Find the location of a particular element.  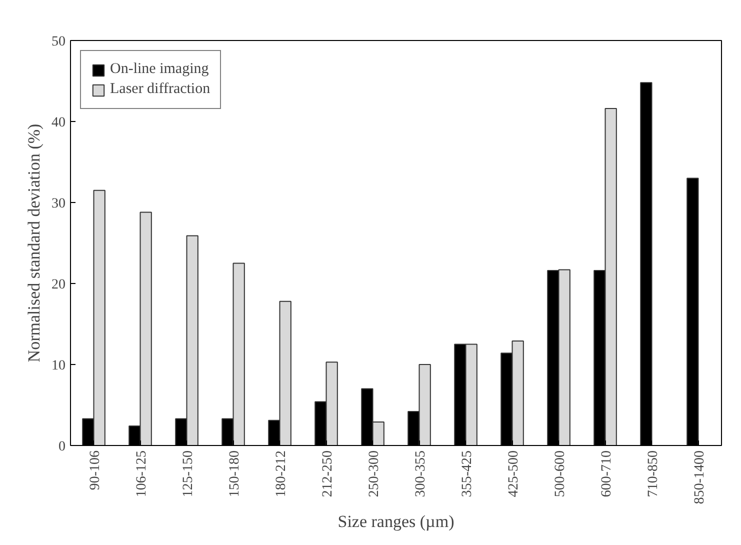

x-tick-label: 212-250 is located at coordinates (328, 474).